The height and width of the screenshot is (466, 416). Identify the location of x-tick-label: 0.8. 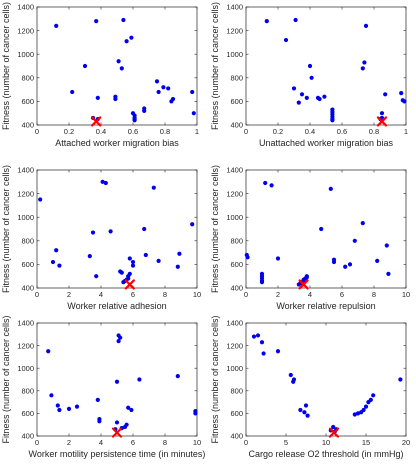
(374, 131).